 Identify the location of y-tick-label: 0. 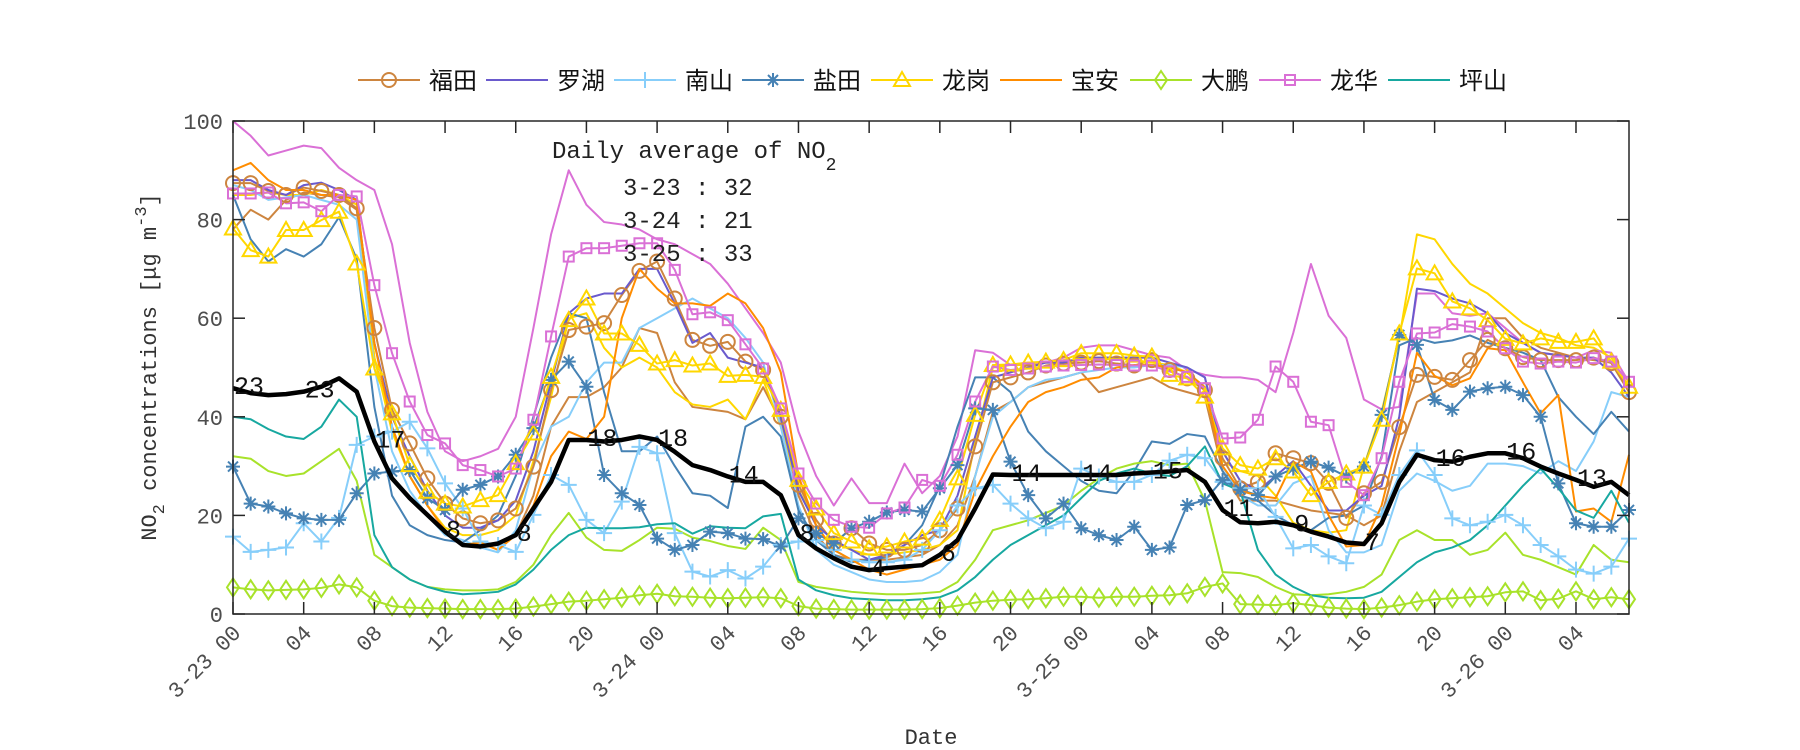
(216, 616).